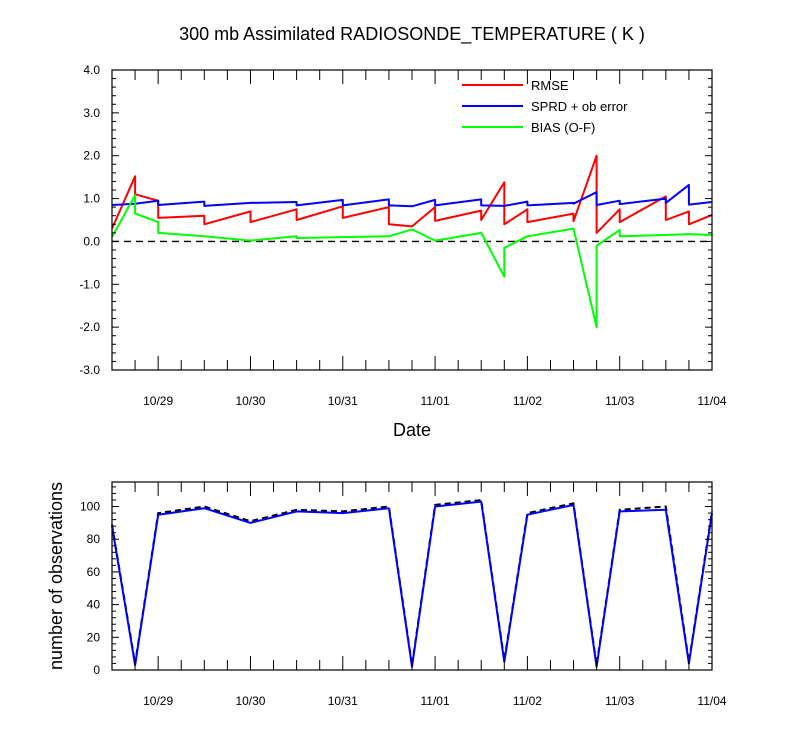 Image resolution: width=800 pixels, height=750 pixels. I want to click on series-line-bias-o-f, so click(412, 261).